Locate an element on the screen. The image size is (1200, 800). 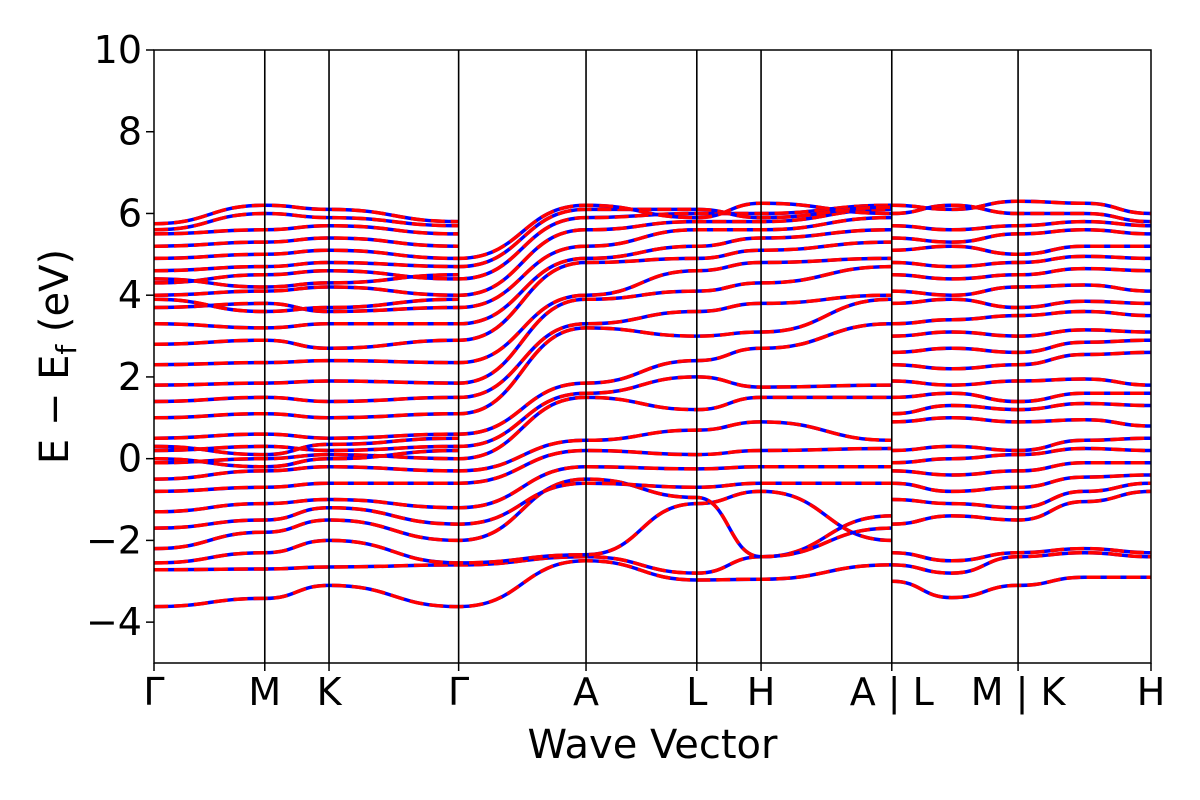
y-axis-title: E − Ef (eV) is located at coordinates (57, 356).